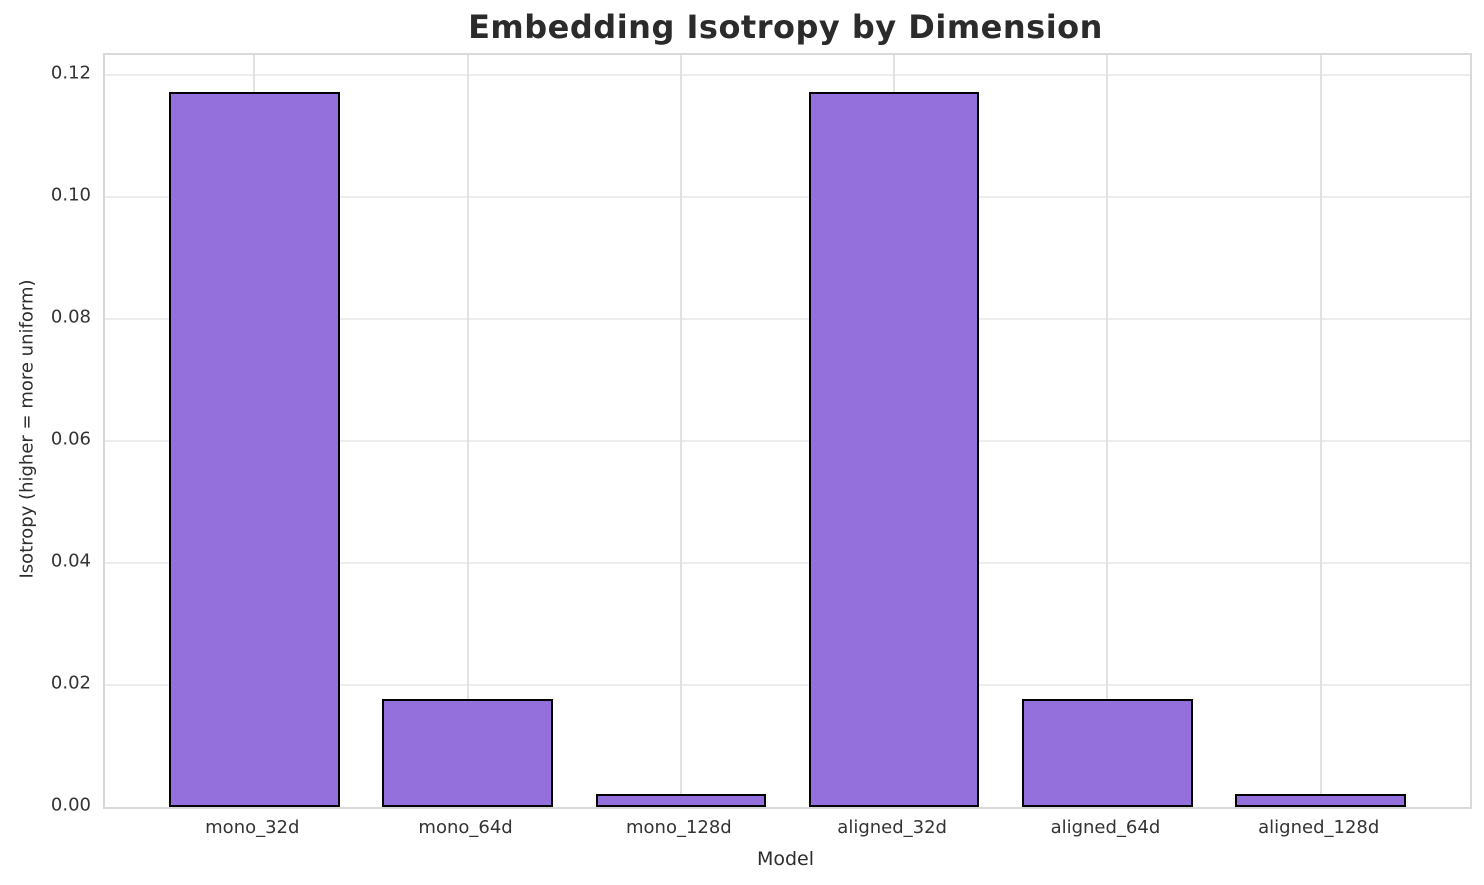 Image resolution: width=1484 pixels, height=885 pixels. Describe the element at coordinates (892, 827) in the screenshot. I see `x-tick-label: aligned_32d` at that location.